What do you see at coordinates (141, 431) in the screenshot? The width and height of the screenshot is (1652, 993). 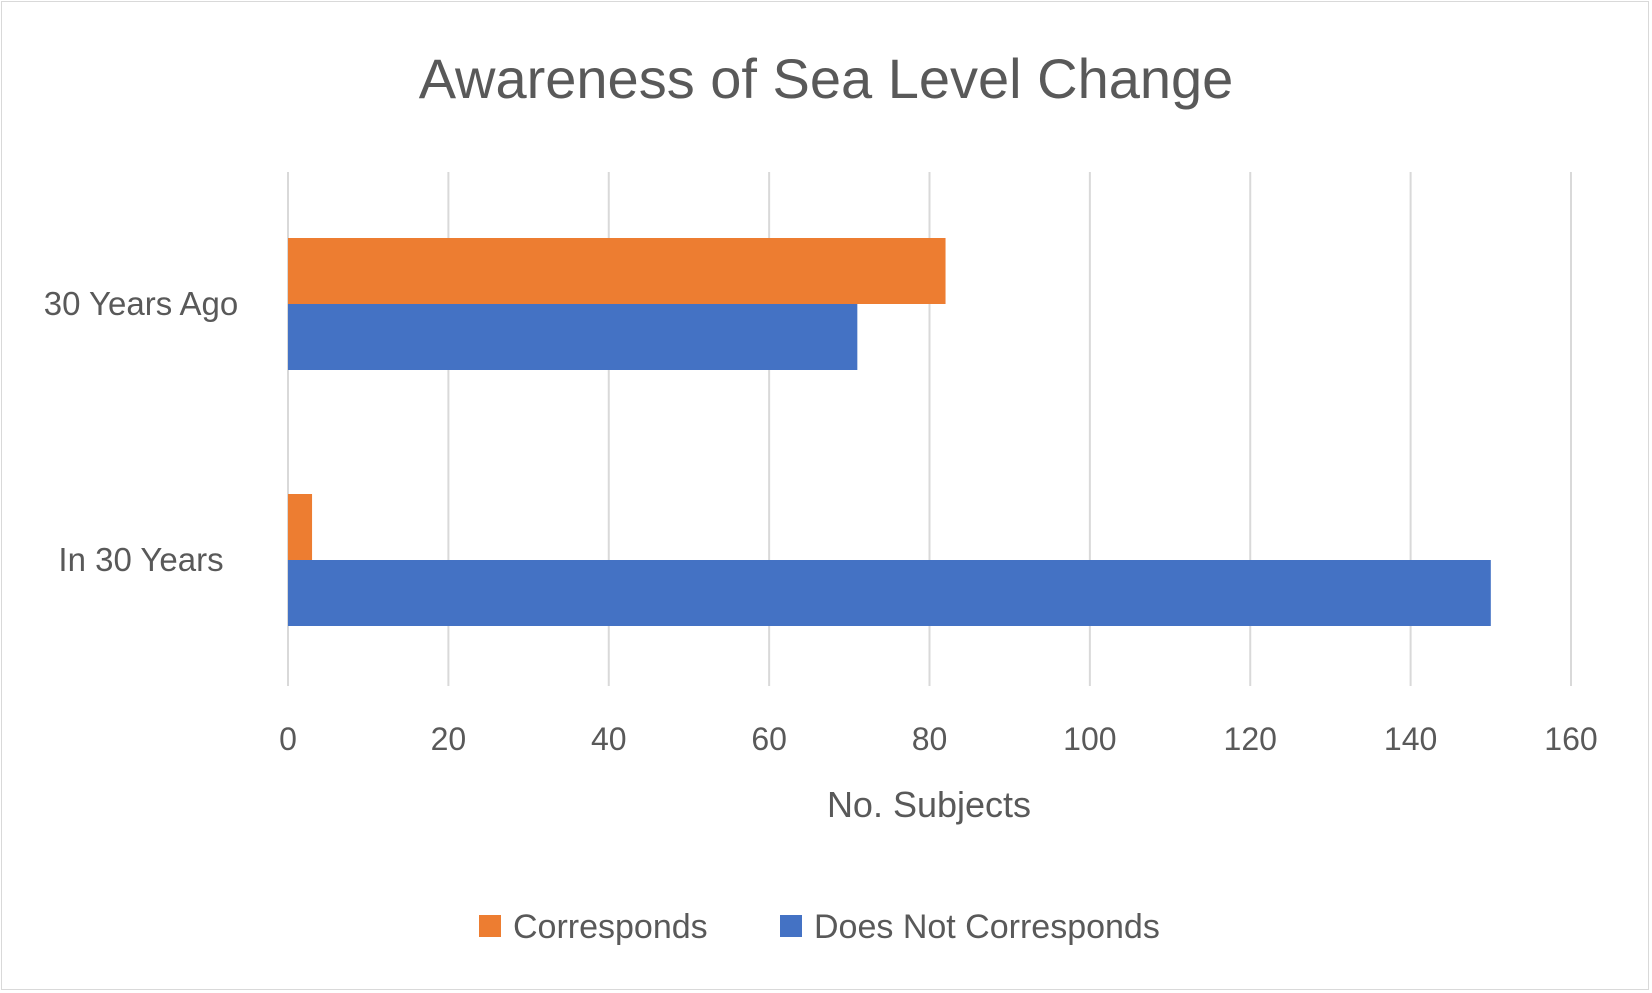 I see `y-axis-categories: 30 Years Ago In 30 Years` at bounding box center [141, 431].